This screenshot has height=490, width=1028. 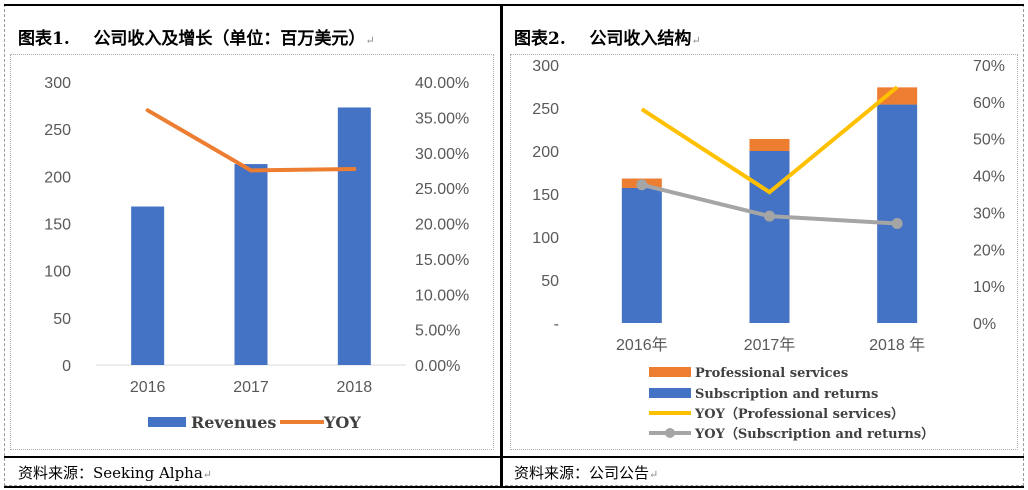 I want to click on legend-revenues-label: Revenues, so click(x=233, y=422).